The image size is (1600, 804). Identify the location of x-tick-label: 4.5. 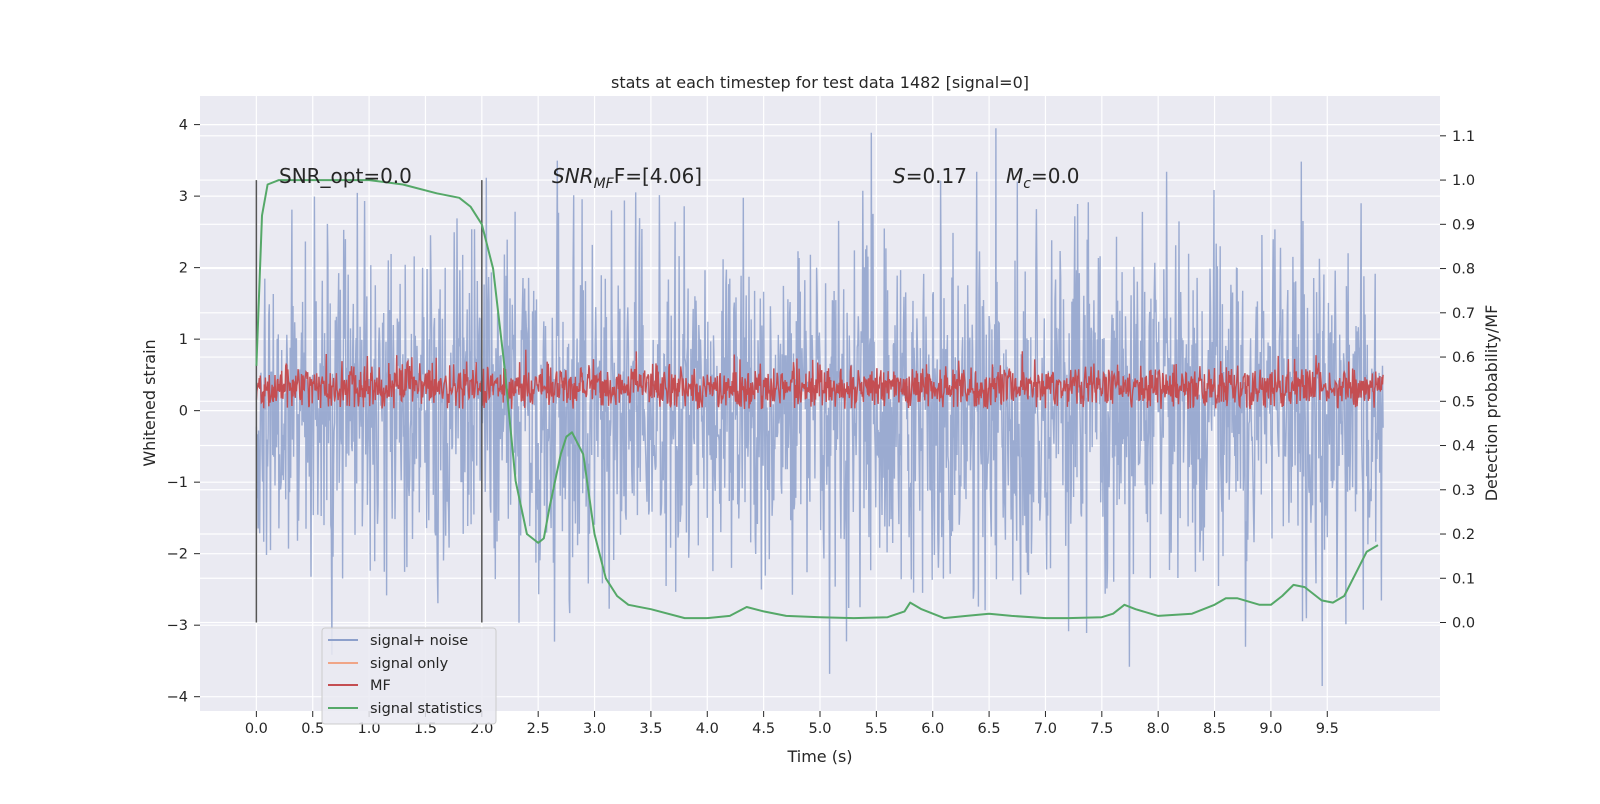
(763, 729).